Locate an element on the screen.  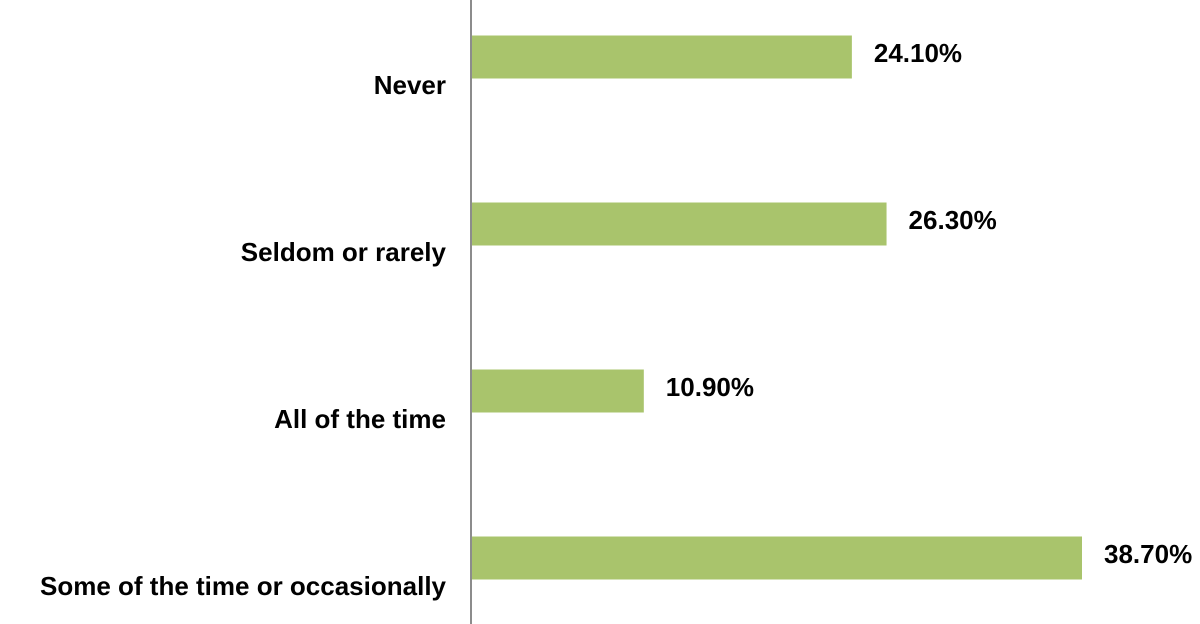
category-label: Some of the time or occasionally is located at coordinates (243, 586).